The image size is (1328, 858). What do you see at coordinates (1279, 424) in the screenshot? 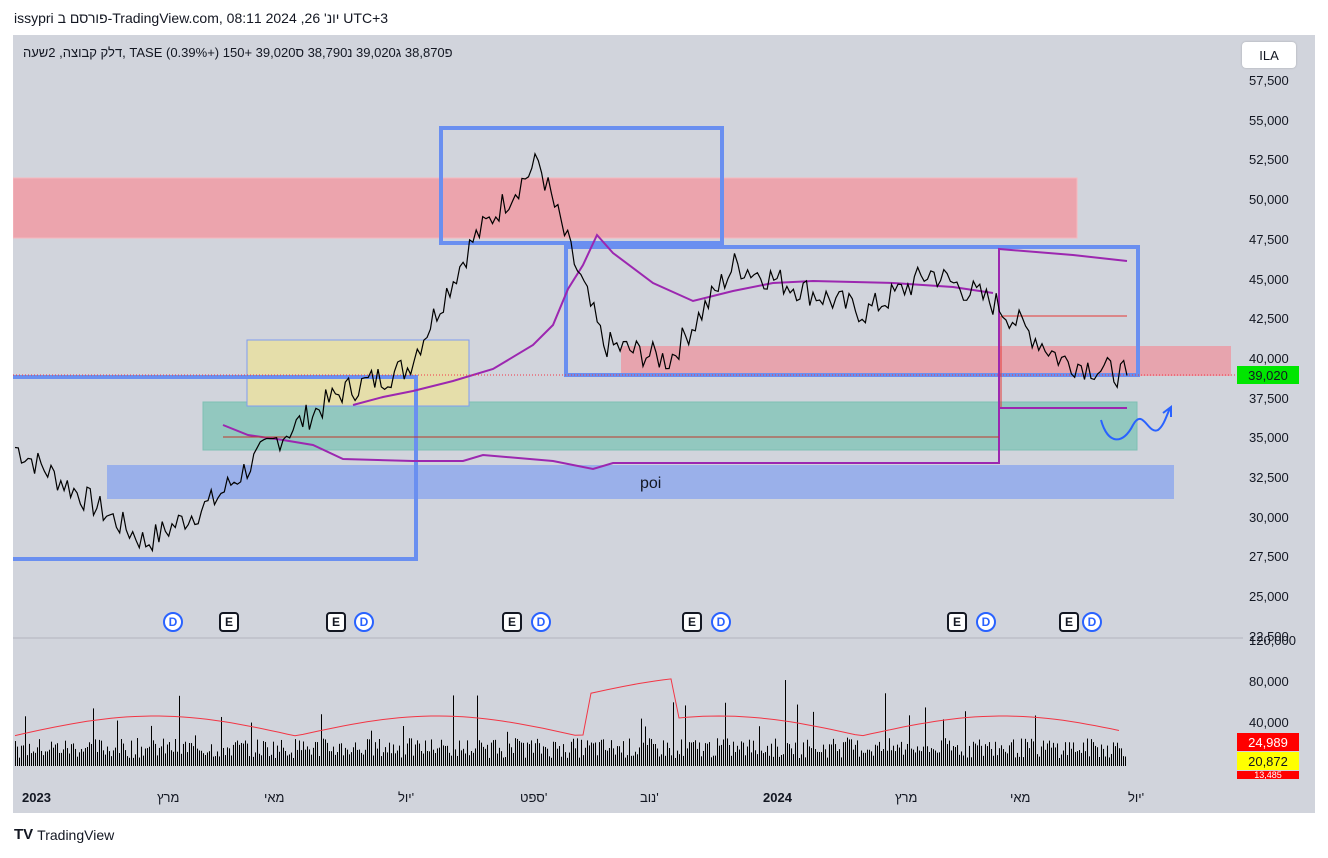
I see `price-axis` at bounding box center [1279, 424].